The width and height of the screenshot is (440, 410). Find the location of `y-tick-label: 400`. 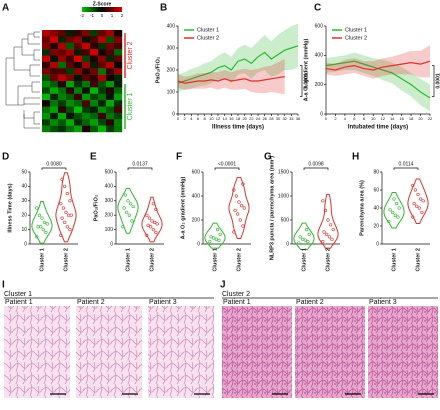

y-tick-label: 400 is located at coordinates (196, 196).